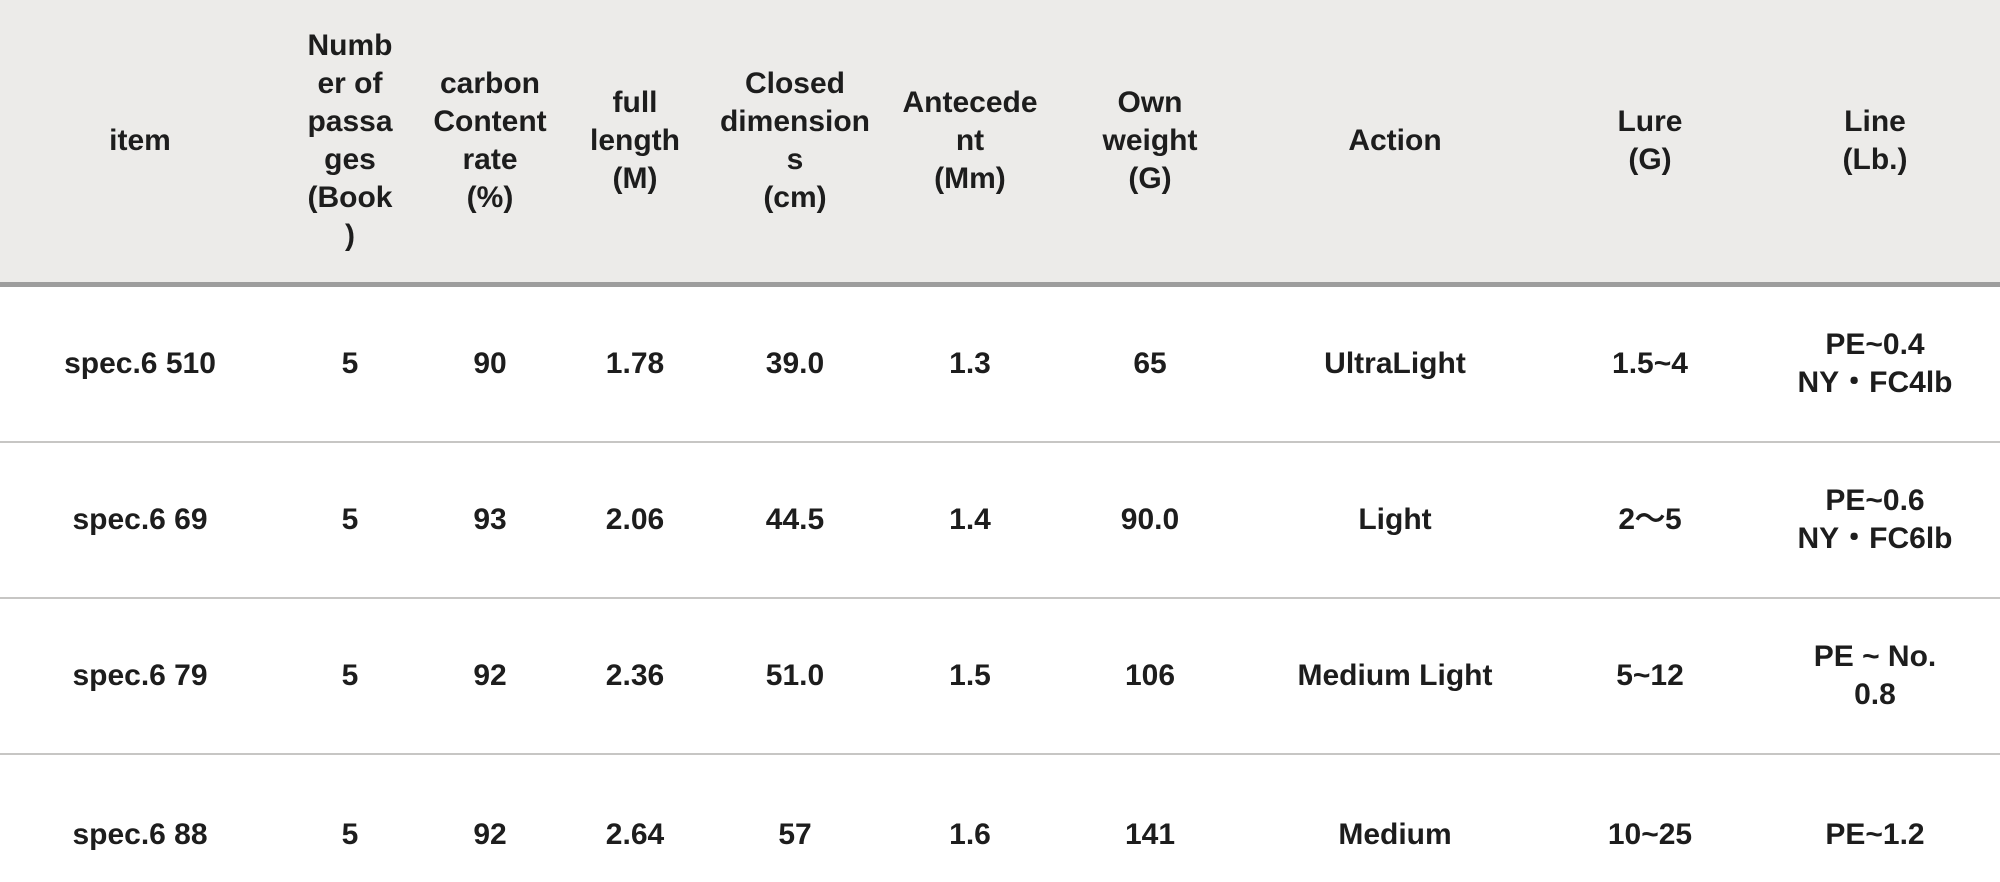  I want to click on cell-carbon-rate: 93, so click(490, 519).